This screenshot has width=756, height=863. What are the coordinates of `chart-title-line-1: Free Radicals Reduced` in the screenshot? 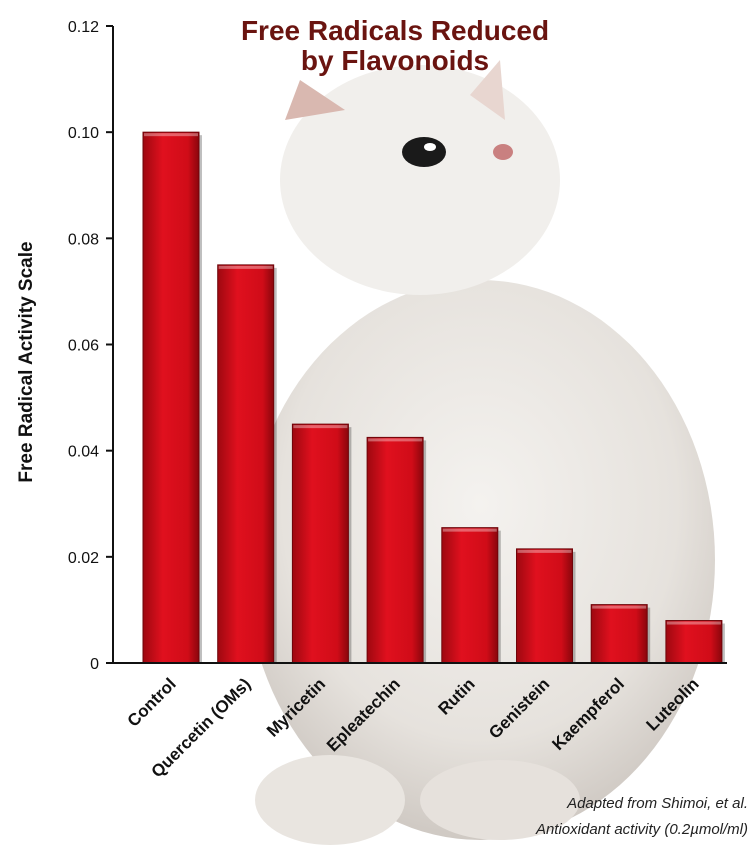 It's located at (395, 30).